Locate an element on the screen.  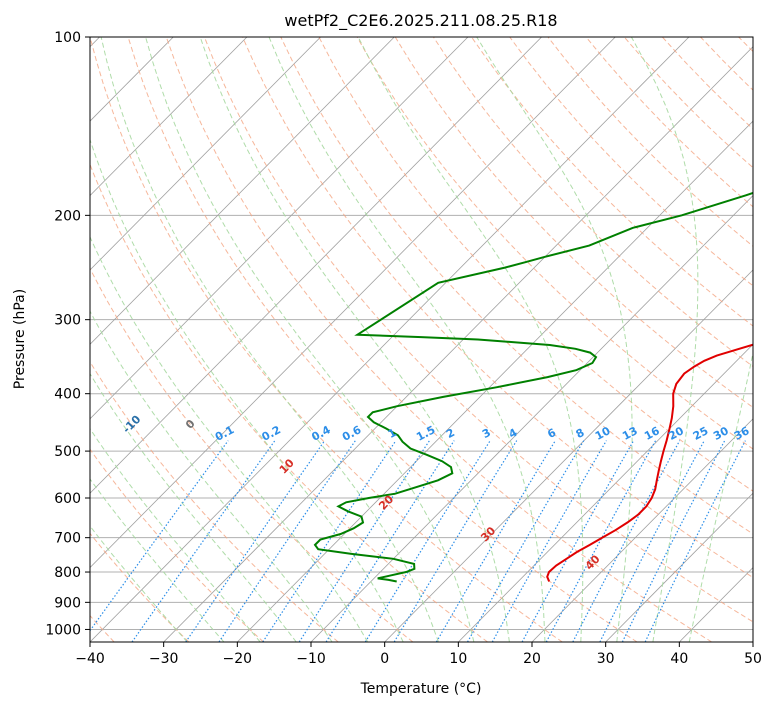
mixing-ratio-label: 0.6 is located at coordinates (352, 433).